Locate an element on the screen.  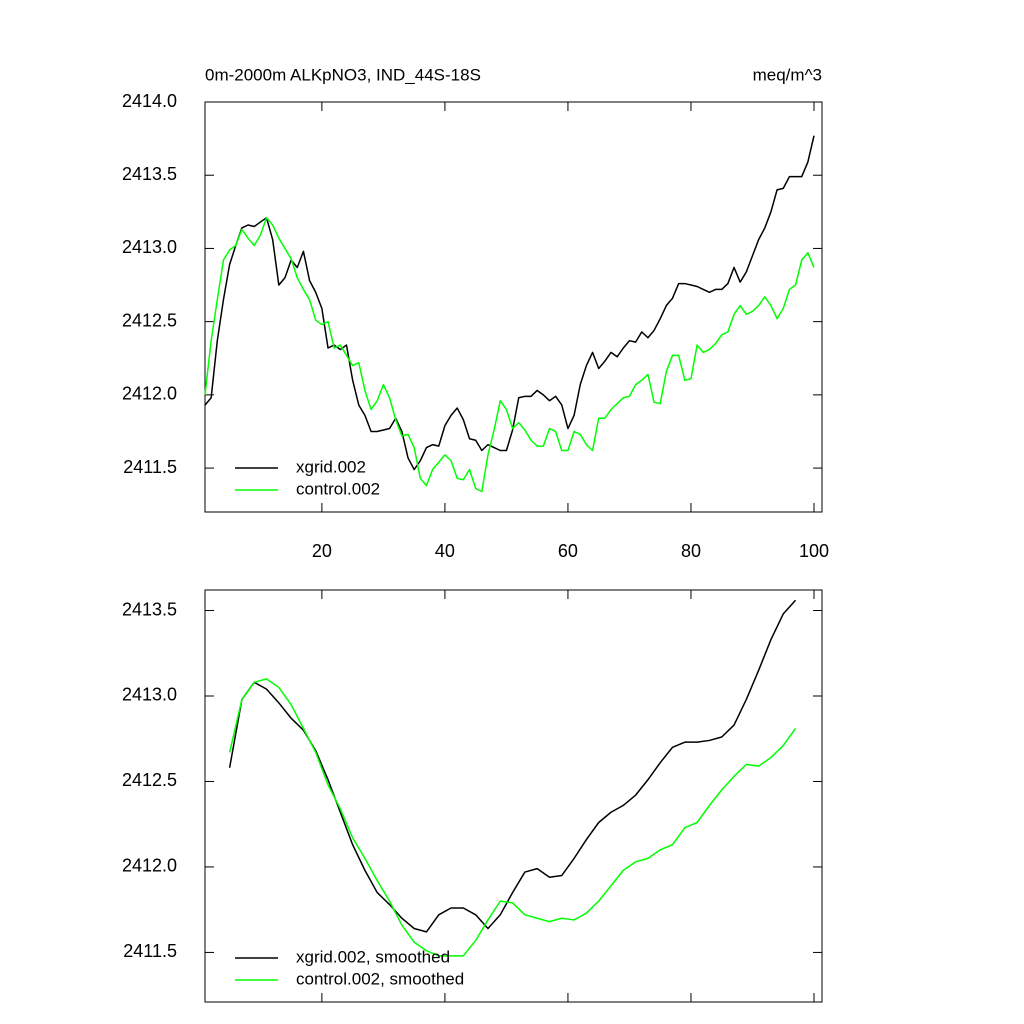
legend-label: xgrid.002, smoothed is located at coordinates (373, 956).